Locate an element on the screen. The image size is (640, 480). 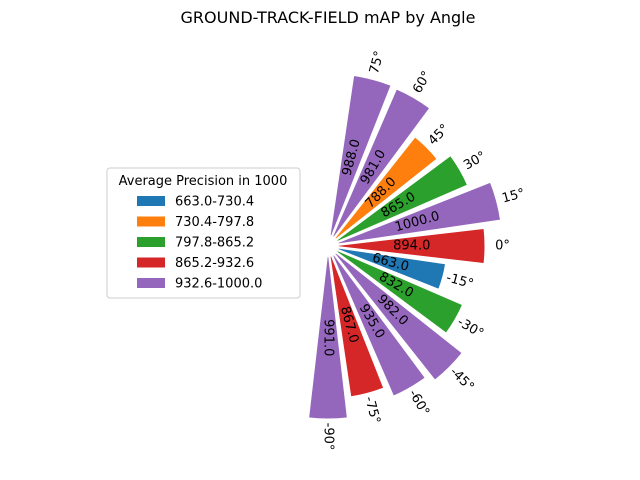
legend-label-3: 797.8-865.2 is located at coordinates (214, 243).